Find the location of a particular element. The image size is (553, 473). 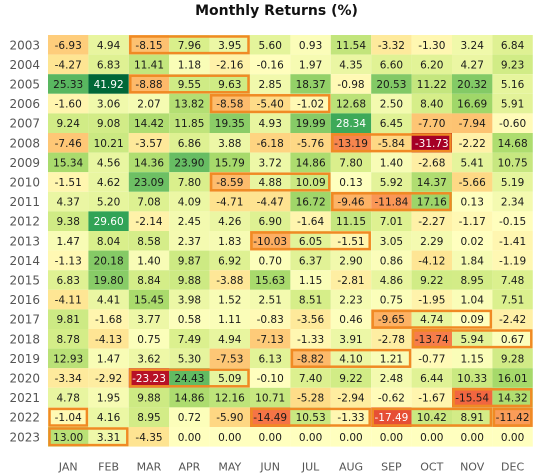

heatmap-cell-2021-jan is located at coordinates (68, 397).